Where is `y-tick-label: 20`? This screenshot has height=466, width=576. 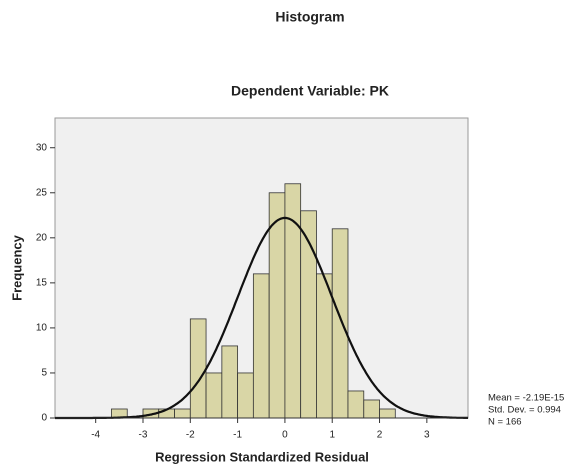 y-tick-label: 20 is located at coordinates (42, 237).